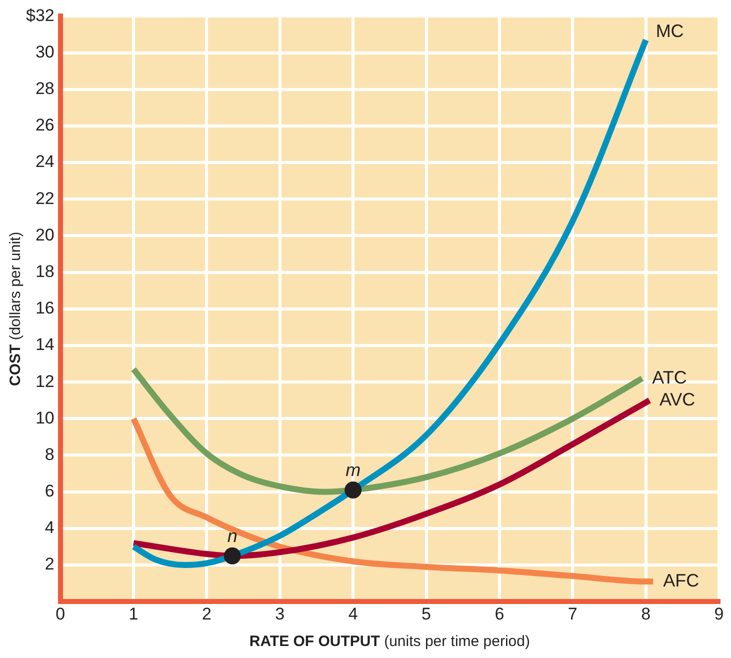 Image resolution: width=731 pixels, height=658 pixels. Describe the element at coordinates (49, 528) in the screenshot. I see `y-tick-label: 4` at that location.